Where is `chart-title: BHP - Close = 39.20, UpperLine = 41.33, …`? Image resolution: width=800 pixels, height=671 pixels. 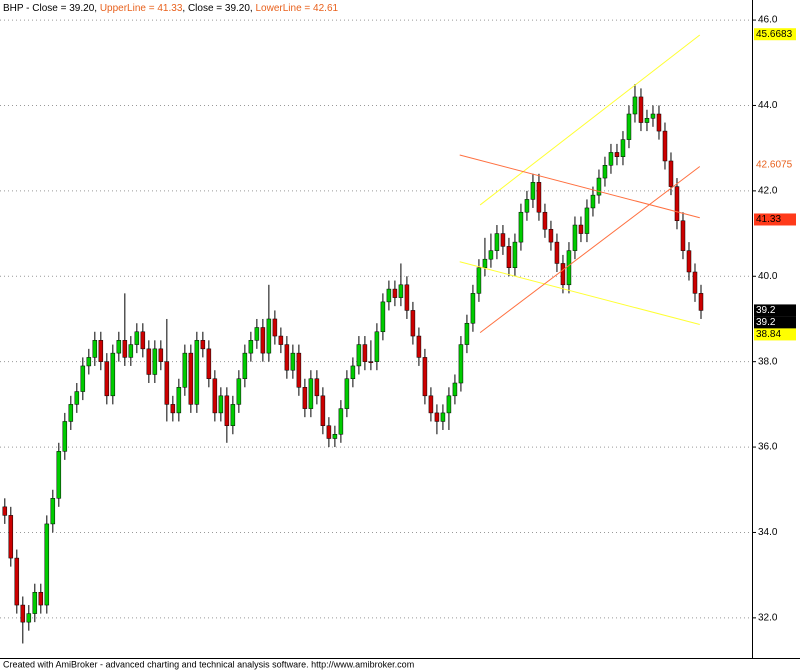 chart-title: BHP - Close = 39.20, UpperLine = 41.33, … is located at coordinates (171, 8).